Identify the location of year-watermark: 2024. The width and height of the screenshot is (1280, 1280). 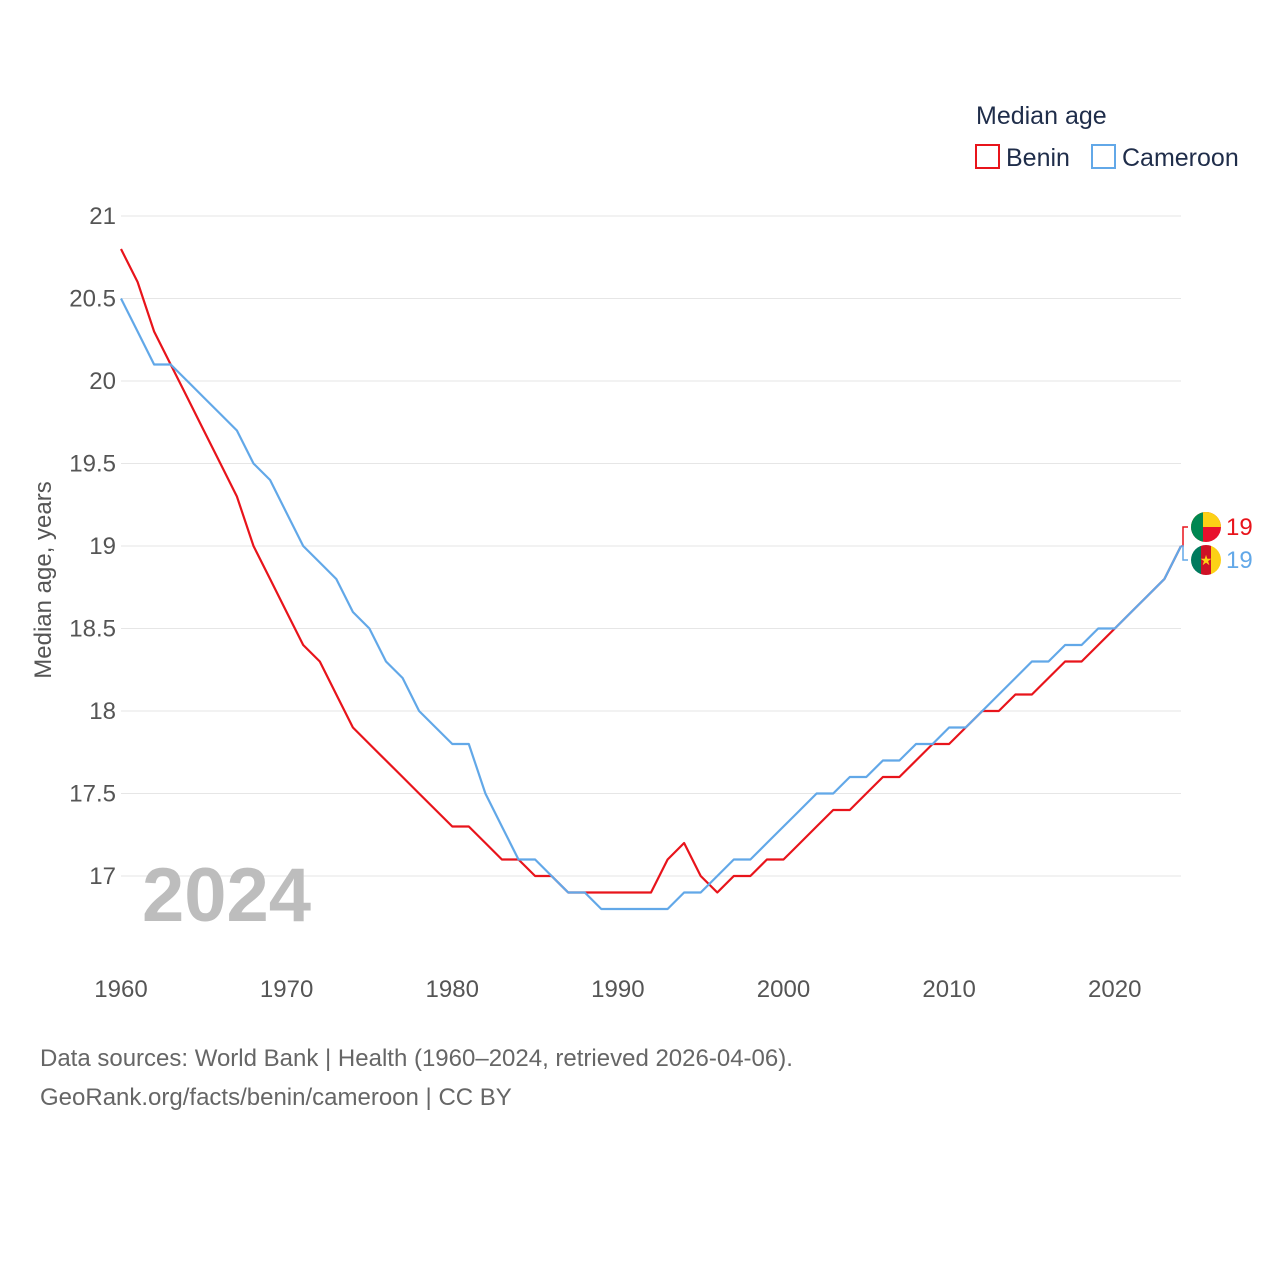
(226, 895).